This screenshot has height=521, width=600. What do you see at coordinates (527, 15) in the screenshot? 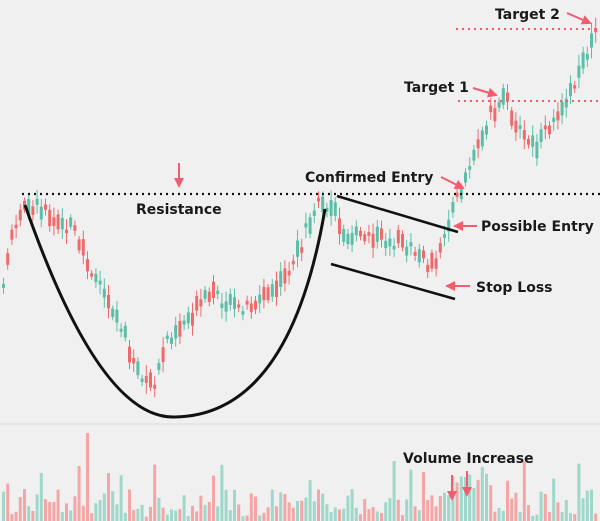
I see `target-2-label: Target 2` at bounding box center [527, 15].